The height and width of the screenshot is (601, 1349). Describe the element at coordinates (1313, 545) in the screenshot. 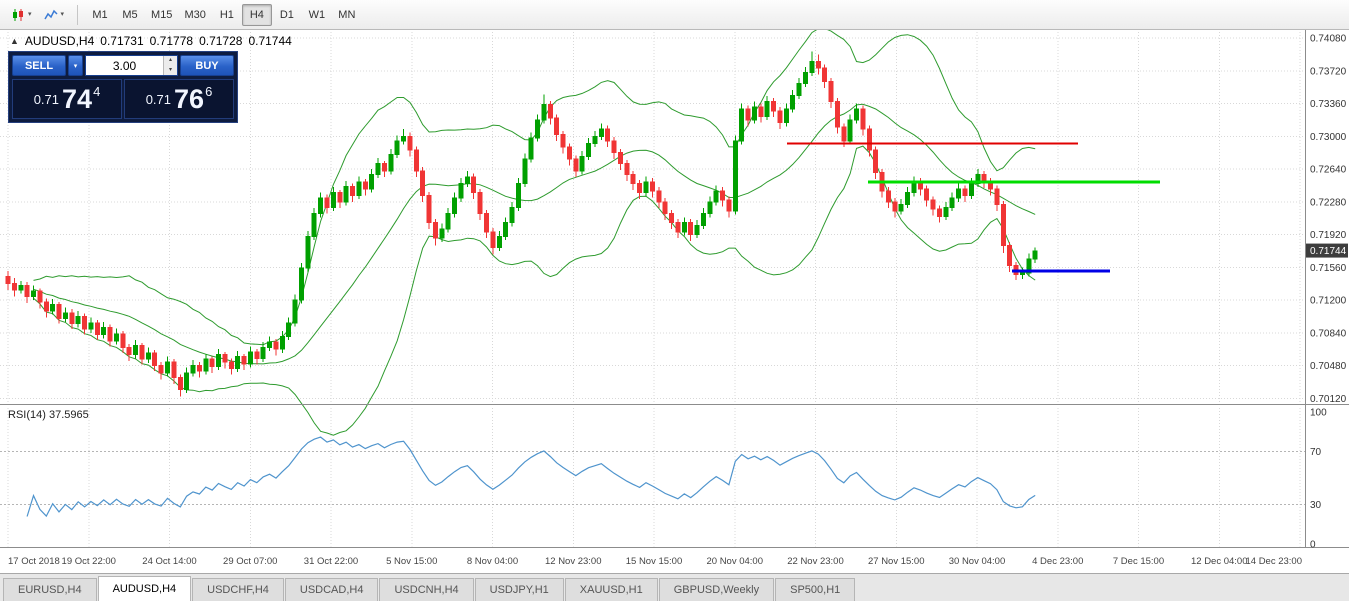

I see `svg-text: 0` at that location.